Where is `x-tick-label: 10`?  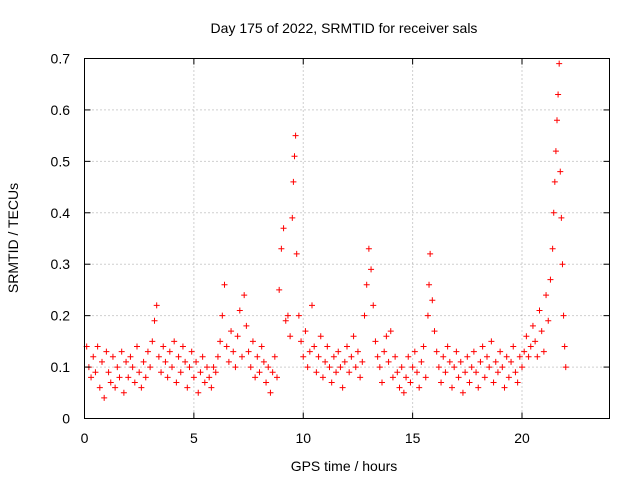
x-tick-label: 10 is located at coordinates (303, 438).